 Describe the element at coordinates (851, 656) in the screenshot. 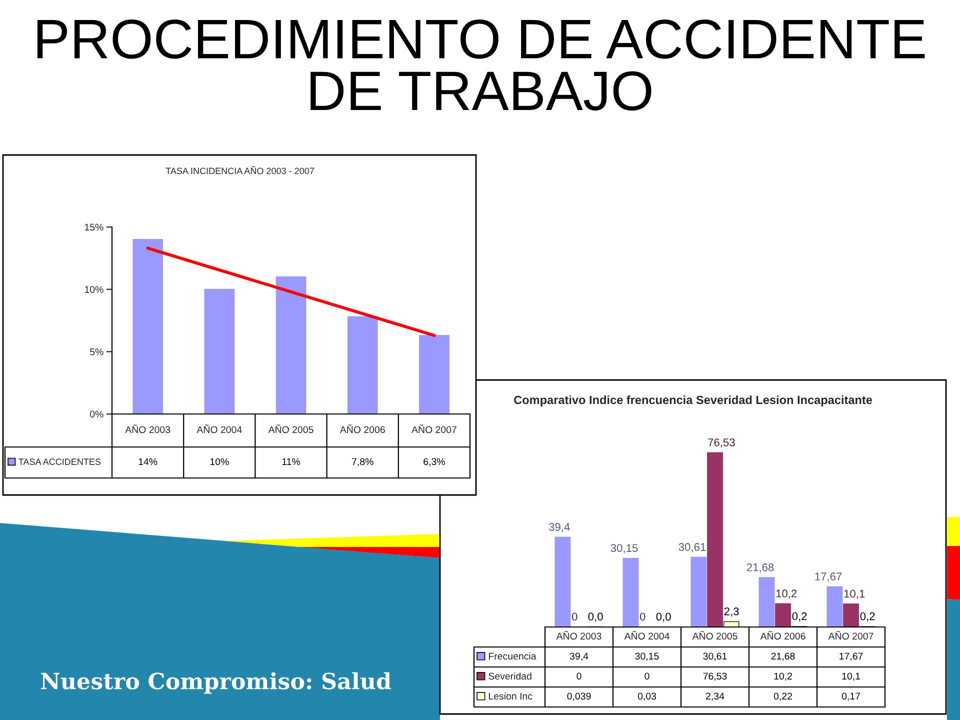

I see `data-label: 17,67` at that location.